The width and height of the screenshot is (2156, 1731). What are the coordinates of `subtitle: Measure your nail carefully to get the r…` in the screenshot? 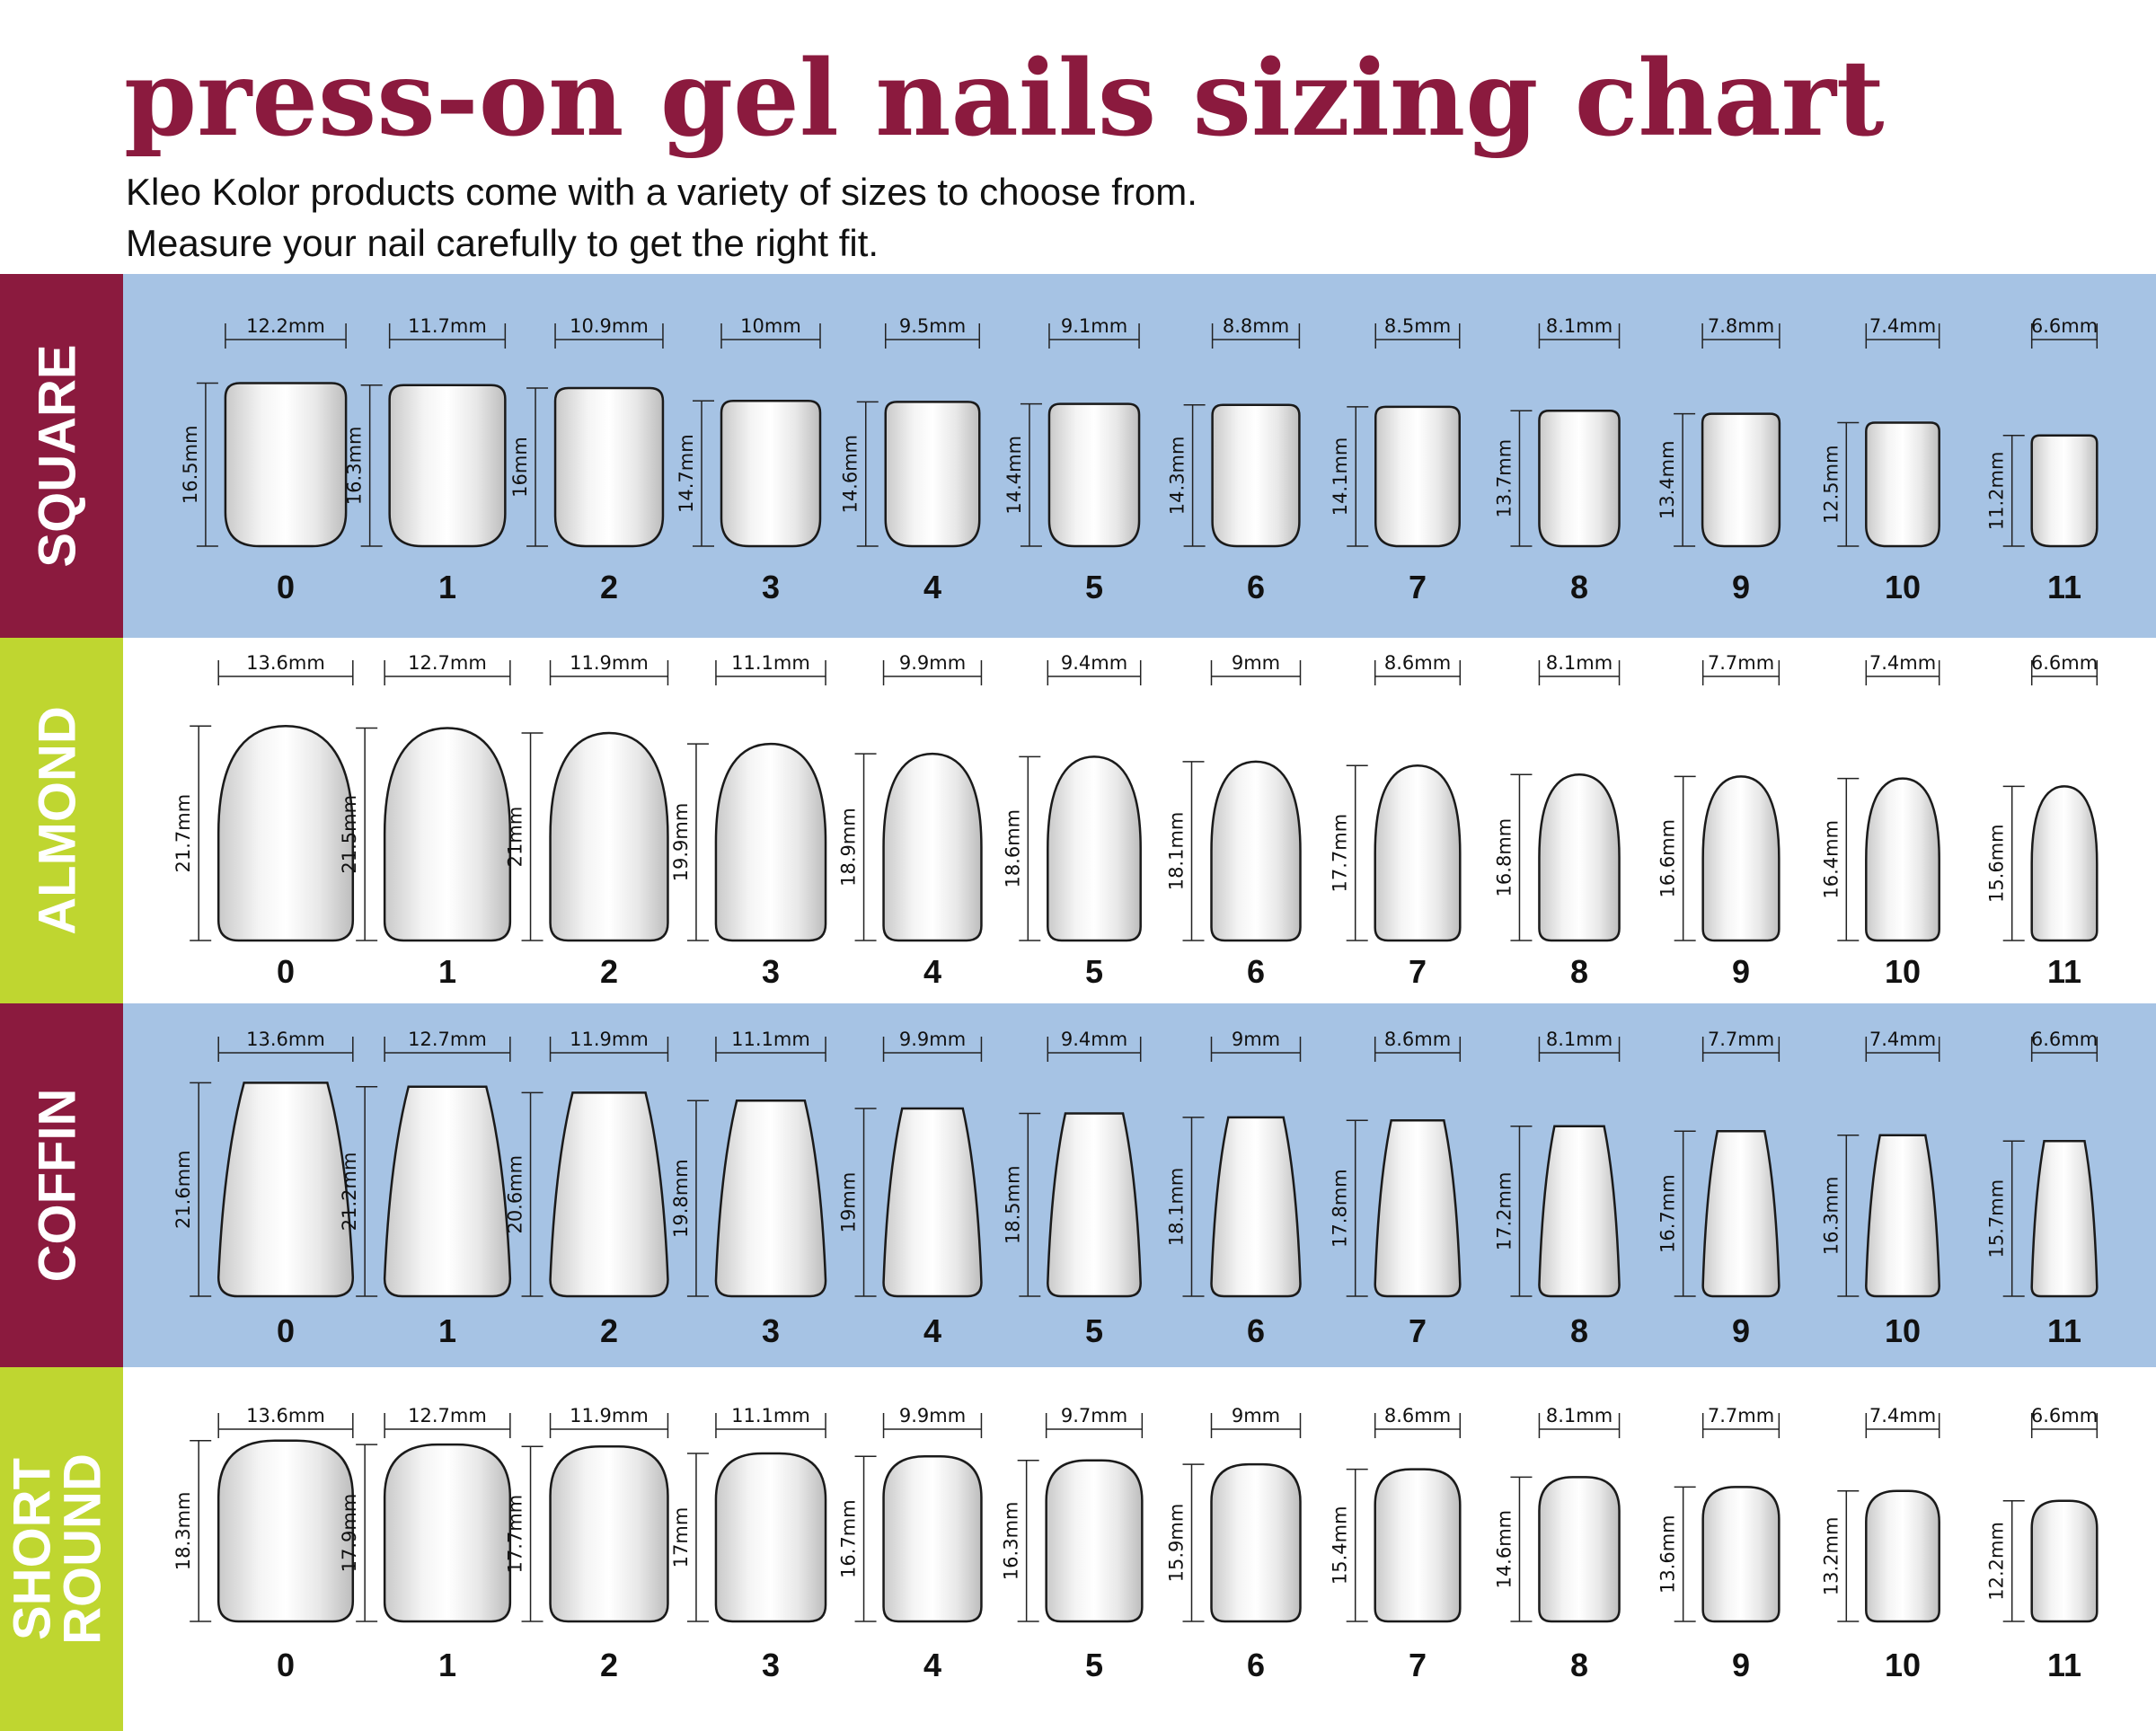 It's located at (502, 243).